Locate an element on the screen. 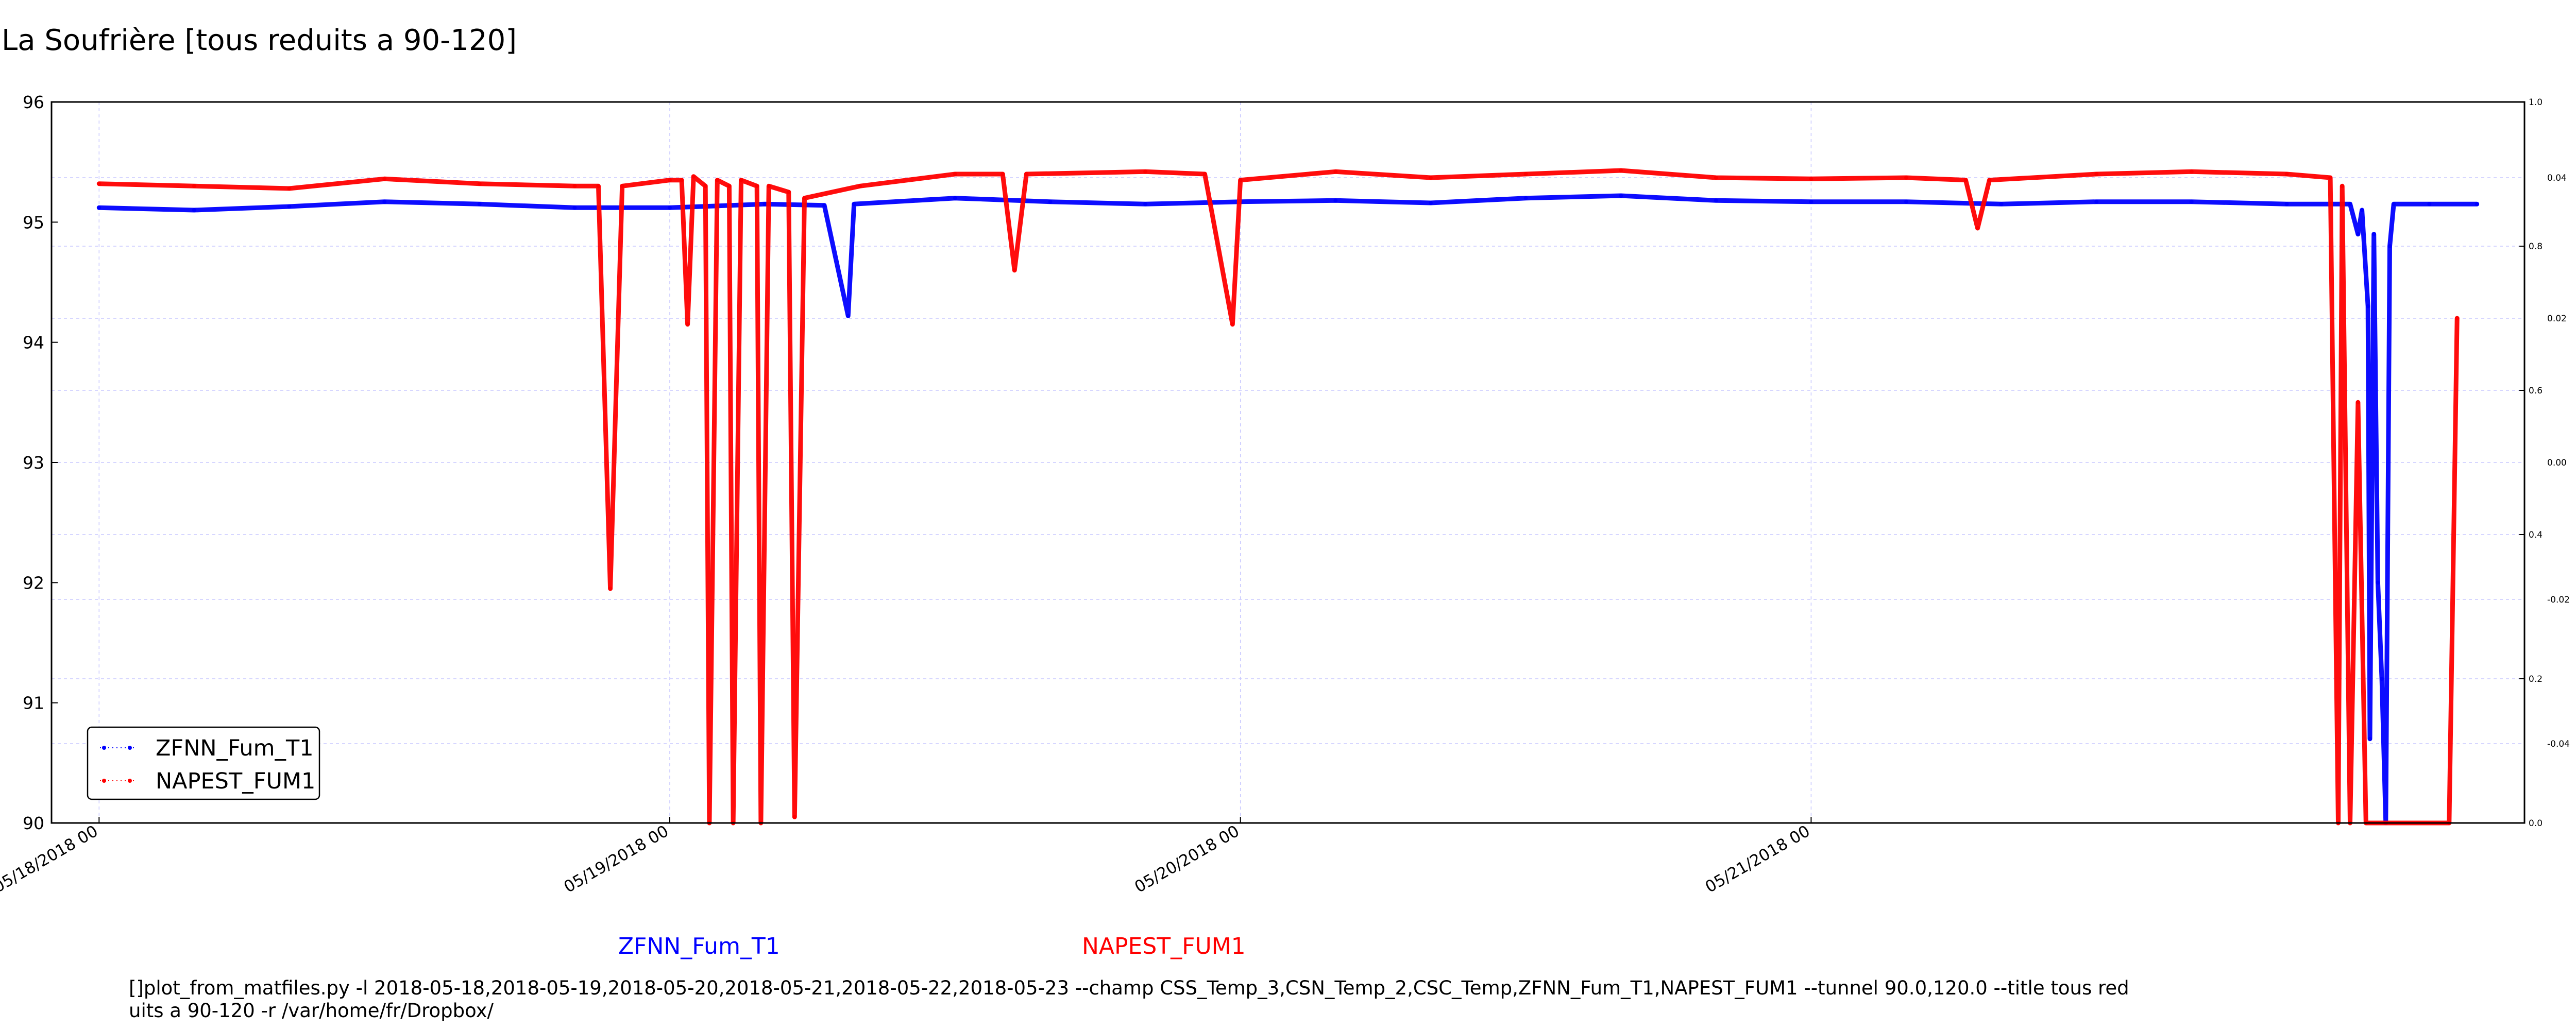  x-tick-label: 05/21/2018 00 is located at coordinates (1757, 860).